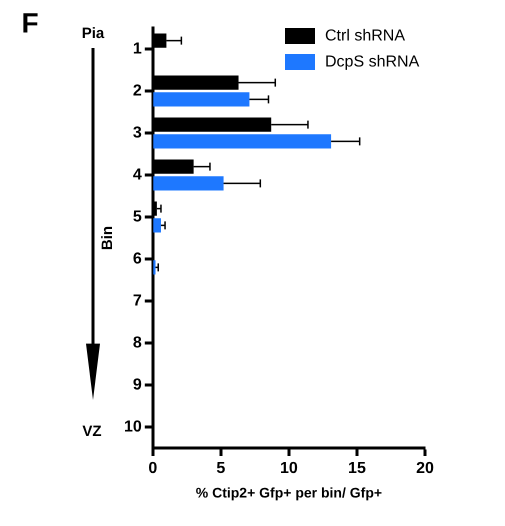  What do you see at coordinates (357, 469) in the screenshot?
I see `x-tick-label: 15` at bounding box center [357, 469].